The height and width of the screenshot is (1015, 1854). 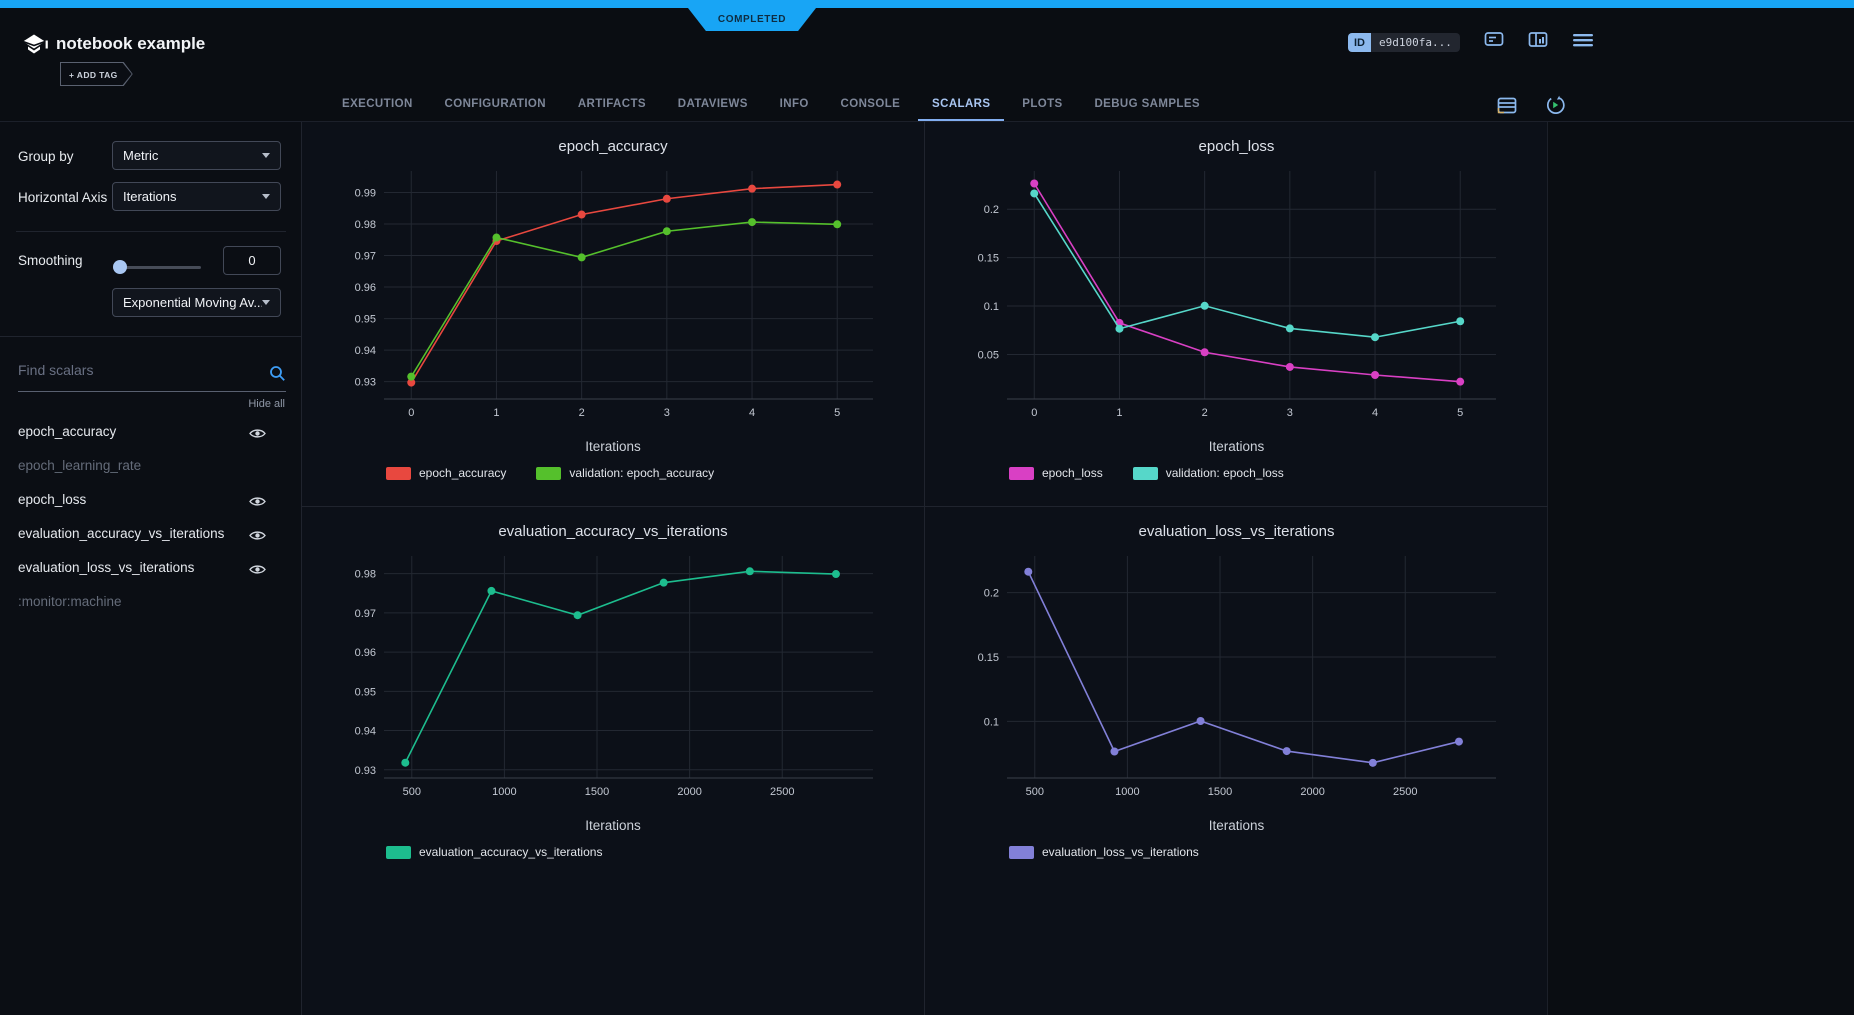 What do you see at coordinates (151, 535) in the screenshot?
I see `metric-row-evaluation-accuracy: evaluation_accuracy_vs_iterations` at bounding box center [151, 535].